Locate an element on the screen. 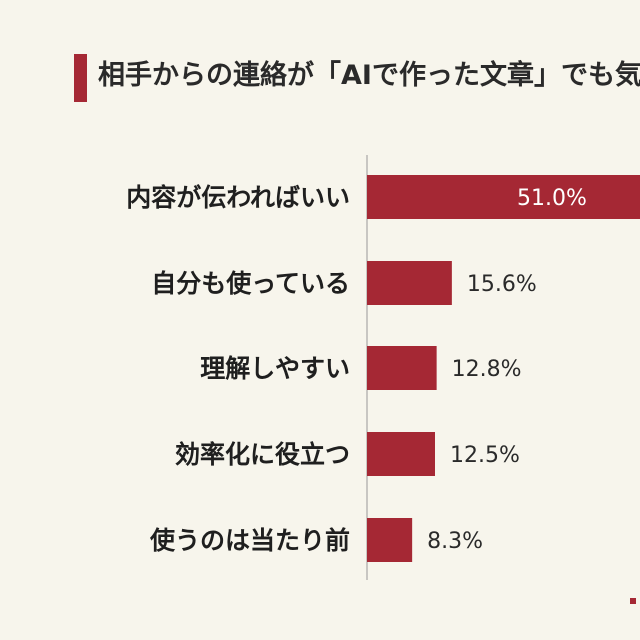 Image resolution: width=640 pixels, height=640 pixels. value-label-1: 15.6% is located at coordinates (502, 284).